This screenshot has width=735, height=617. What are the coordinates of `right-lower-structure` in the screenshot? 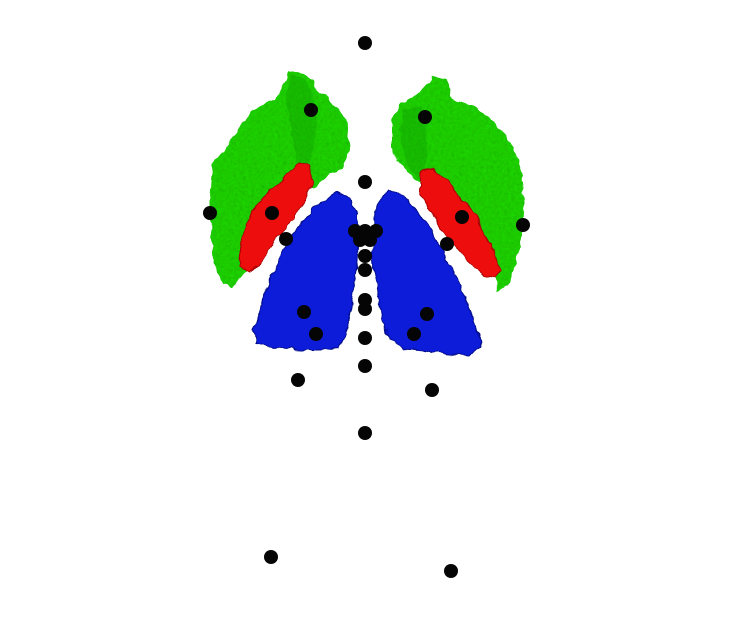 It's located at (427, 273).